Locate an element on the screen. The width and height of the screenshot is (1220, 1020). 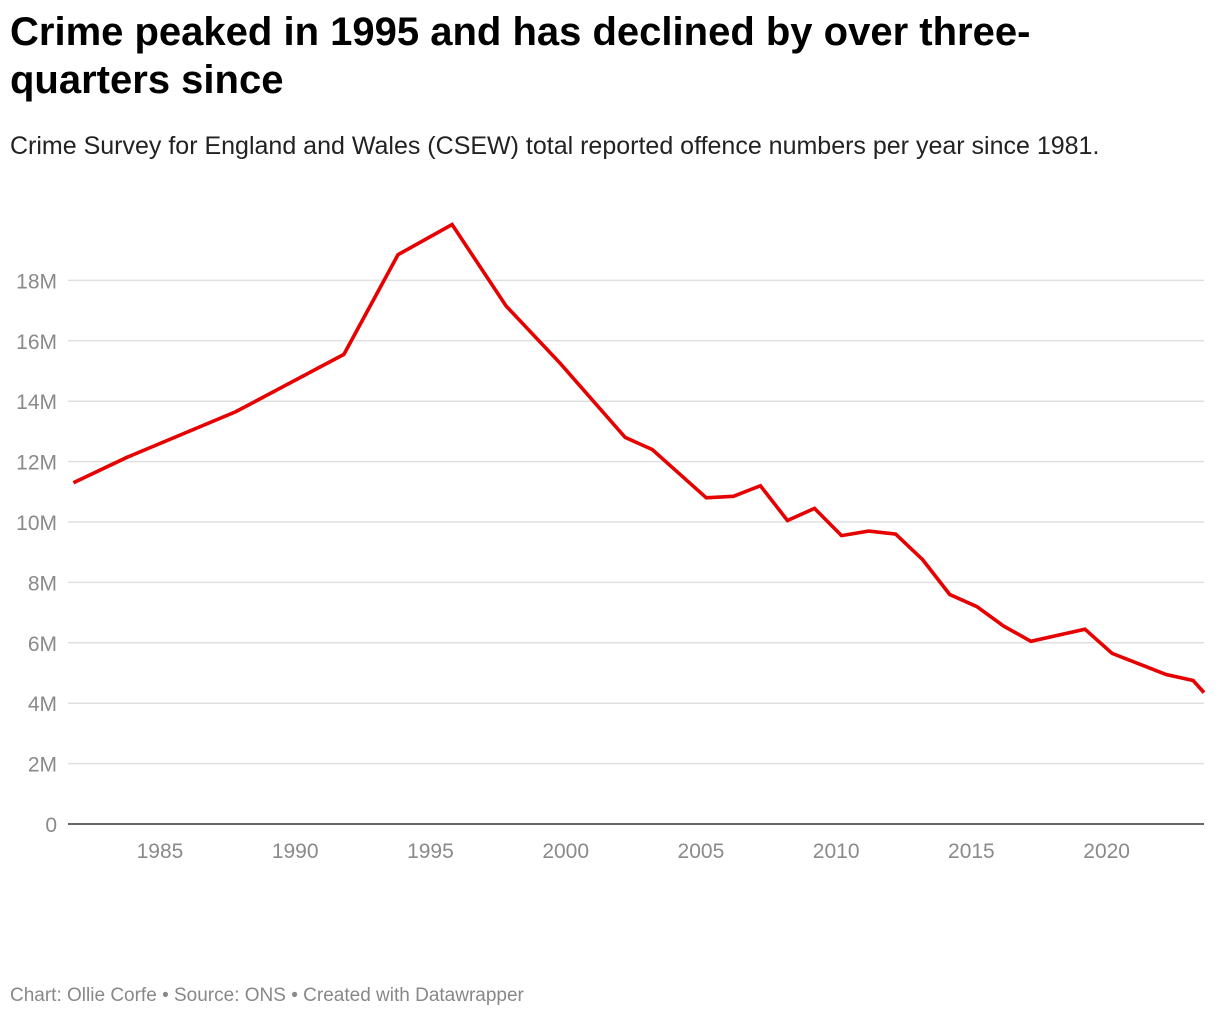
x-tick-label: 1995 is located at coordinates (430, 851).